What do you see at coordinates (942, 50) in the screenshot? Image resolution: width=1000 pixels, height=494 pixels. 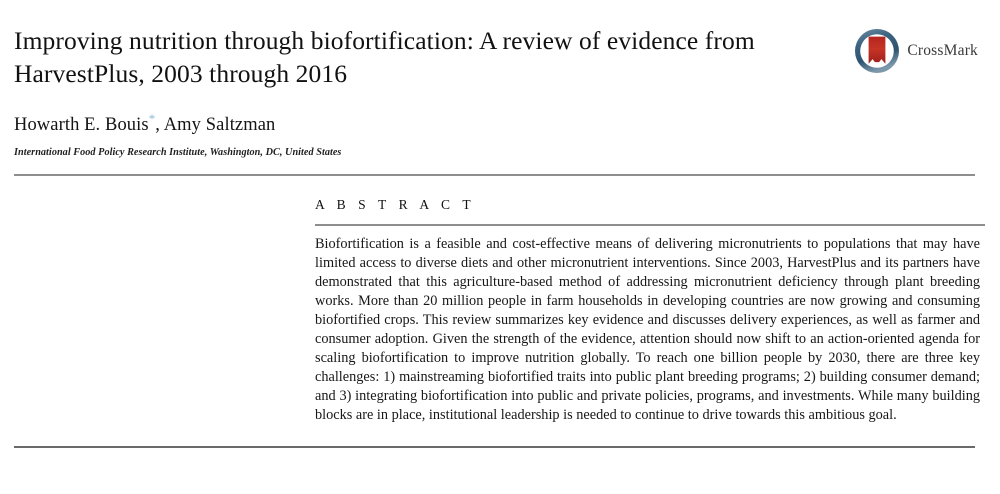 I see `crossmark-label: CrossMark` at bounding box center [942, 50].